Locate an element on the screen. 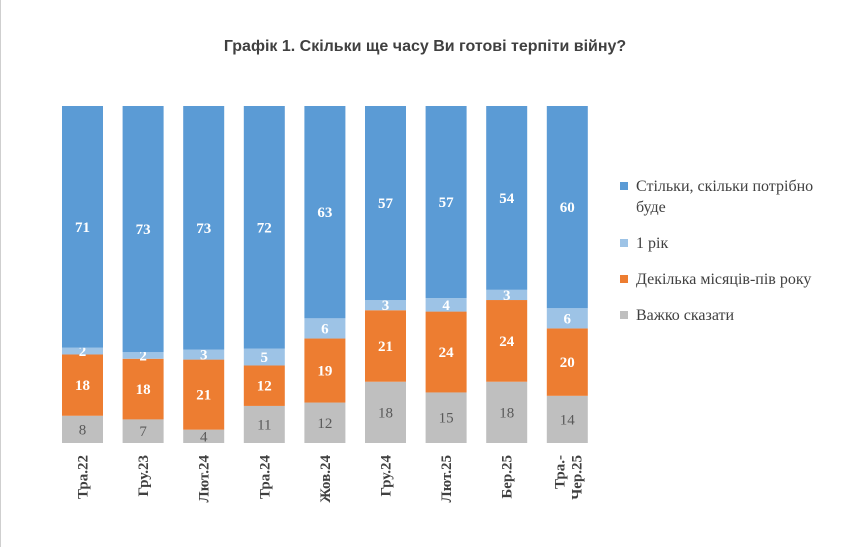  x-tick-label: Жов.24 is located at coordinates (326, 479).